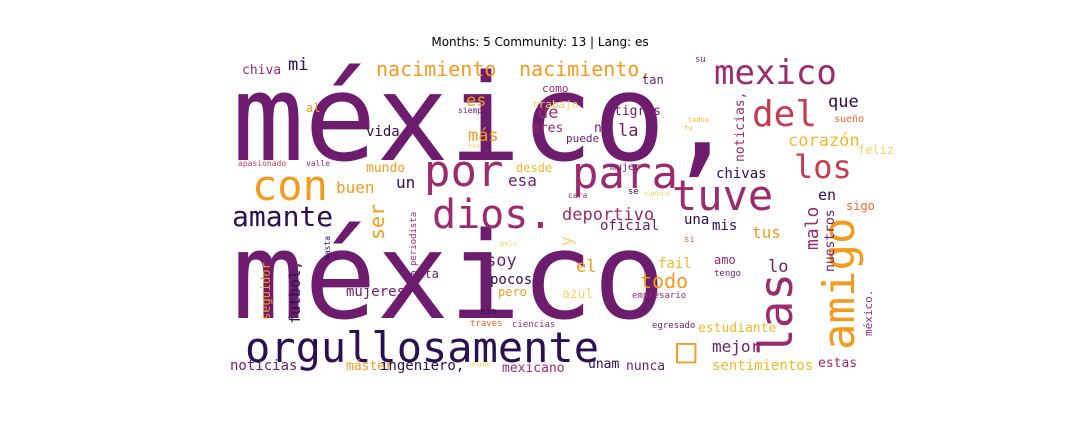 This screenshot has height=432, width=1080. What do you see at coordinates (355, 187) in the screenshot?
I see `cloud-word: buen` at bounding box center [355, 187].